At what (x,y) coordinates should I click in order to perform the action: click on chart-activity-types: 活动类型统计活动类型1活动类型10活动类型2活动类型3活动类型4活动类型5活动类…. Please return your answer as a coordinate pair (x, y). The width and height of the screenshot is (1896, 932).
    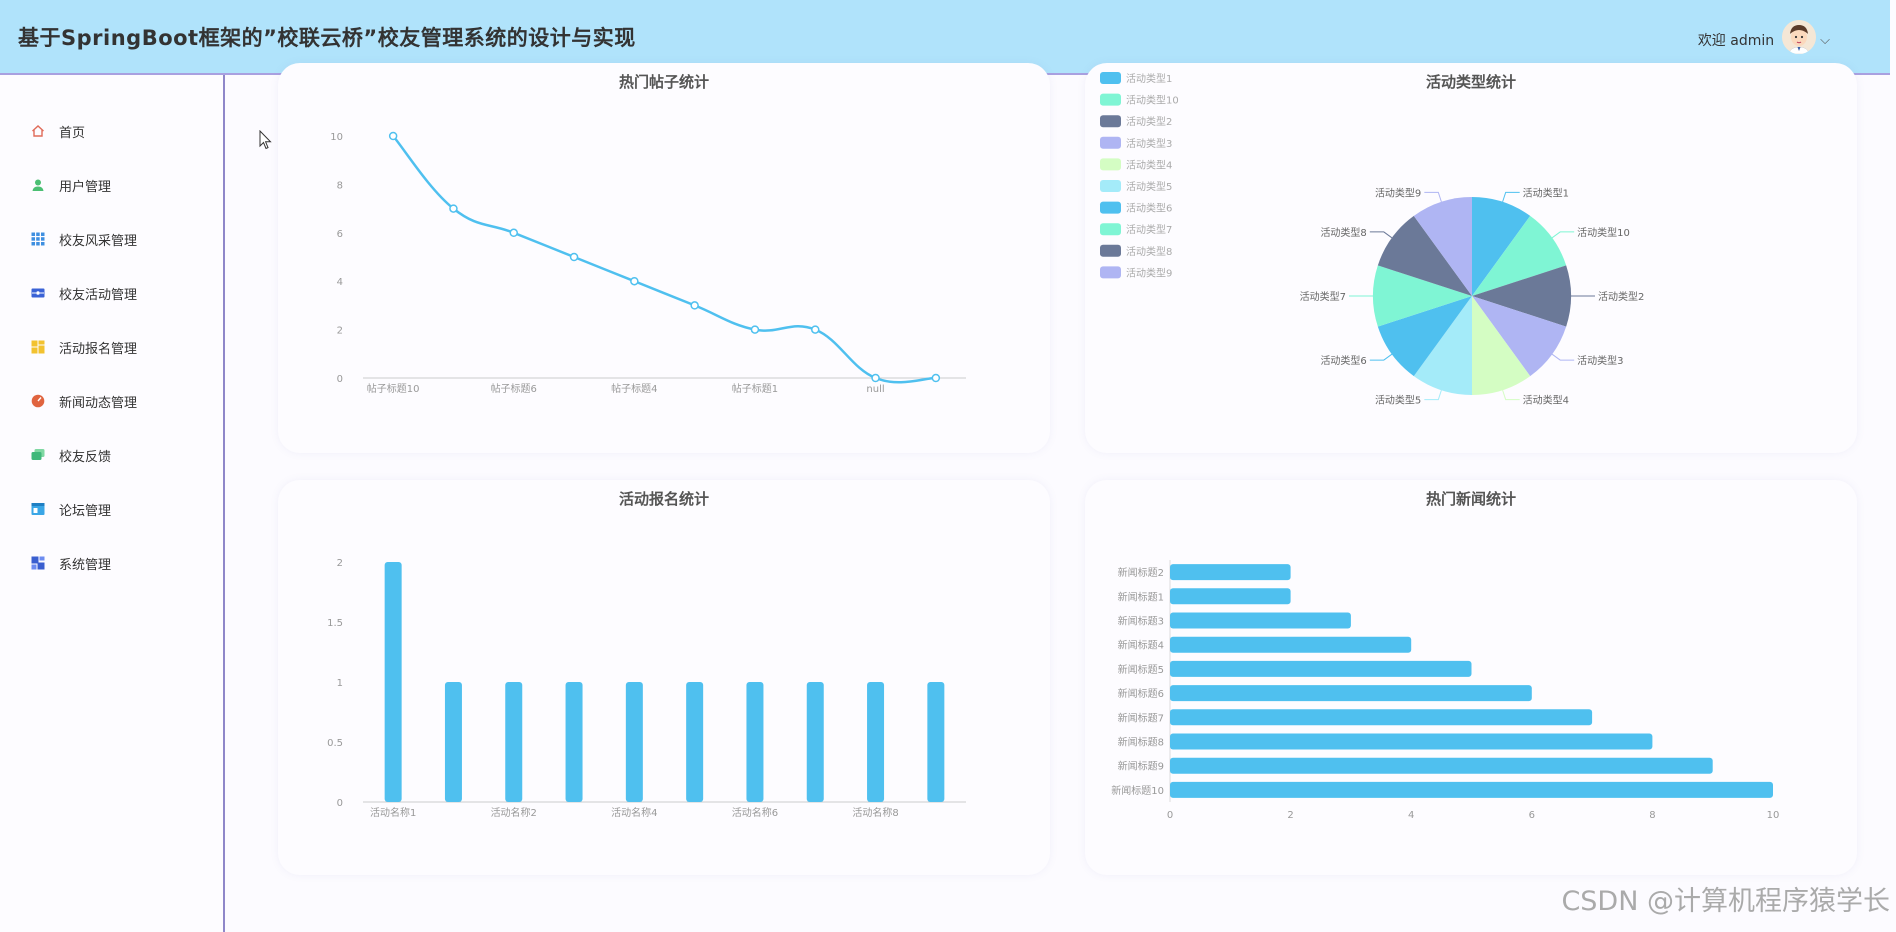
    Looking at the image, I should click on (1372, 239).